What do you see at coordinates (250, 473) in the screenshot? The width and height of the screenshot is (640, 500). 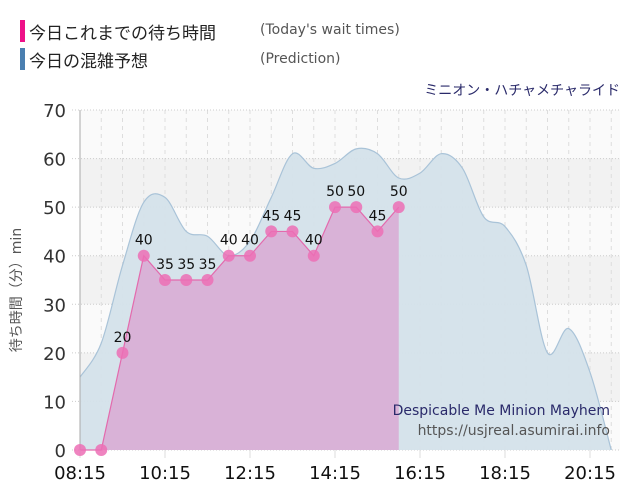 I see `x-tick-label: 12:15` at bounding box center [250, 473].